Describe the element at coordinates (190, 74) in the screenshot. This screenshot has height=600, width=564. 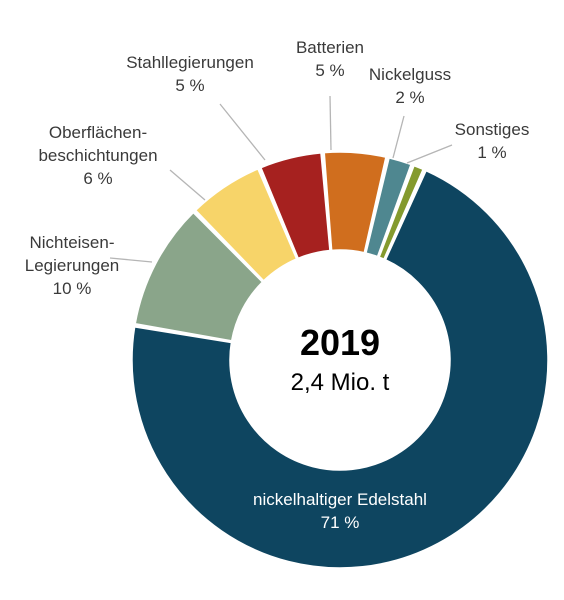
I see `label-stahllegierungen: Stahllegierungen 5 %` at that location.